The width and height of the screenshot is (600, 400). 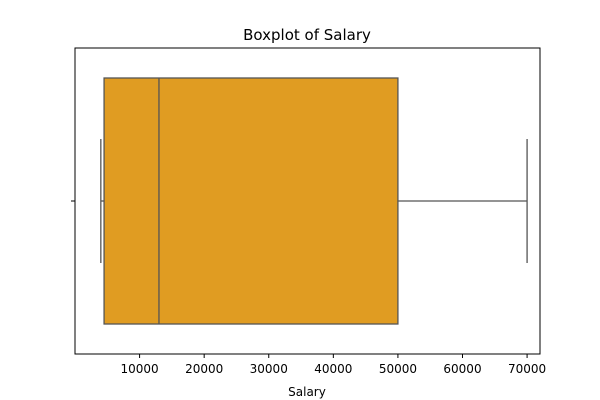 What do you see at coordinates (139, 369) in the screenshot?
I see `x-tick-label: 10000` at bounding box center [139, 369].